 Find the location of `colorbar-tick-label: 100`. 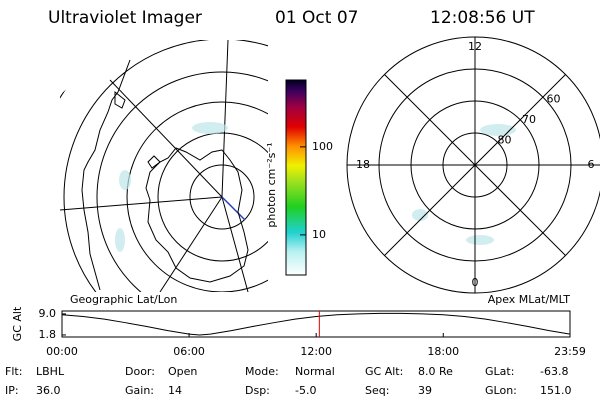

colorbar-tick-label: 100 is located at coordinates (322, 146).